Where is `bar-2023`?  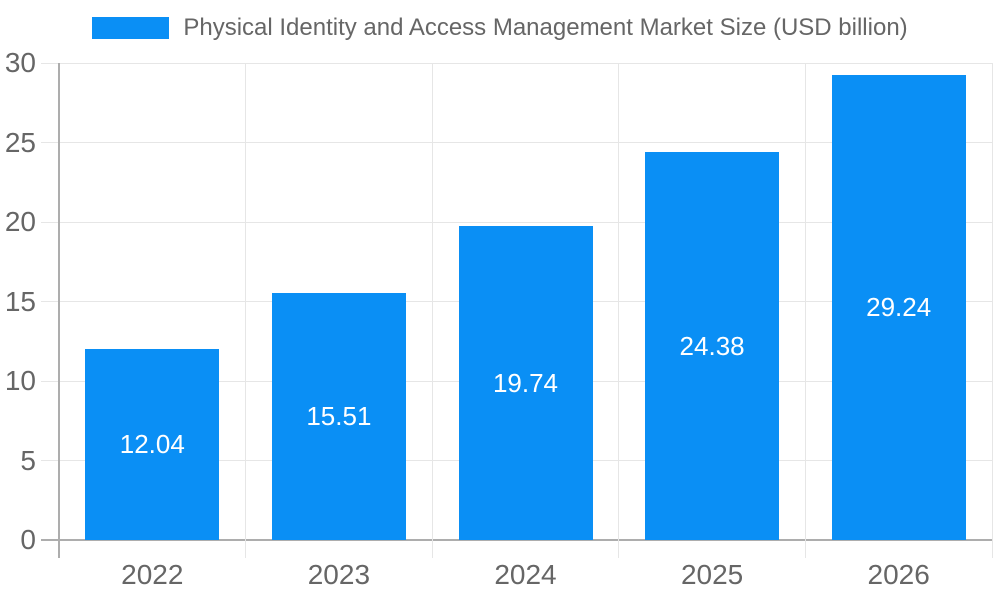 bar-2023 is located at coordinates (338, 416).